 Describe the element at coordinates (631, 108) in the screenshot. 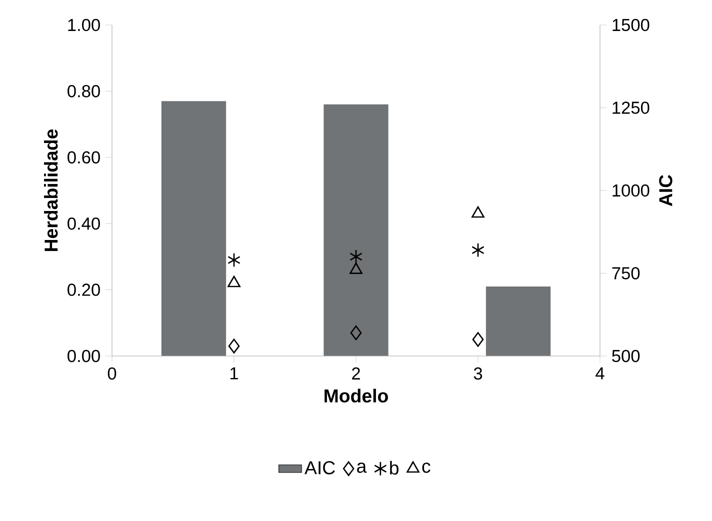

I see `y2-tick-label: 1250` at that location.